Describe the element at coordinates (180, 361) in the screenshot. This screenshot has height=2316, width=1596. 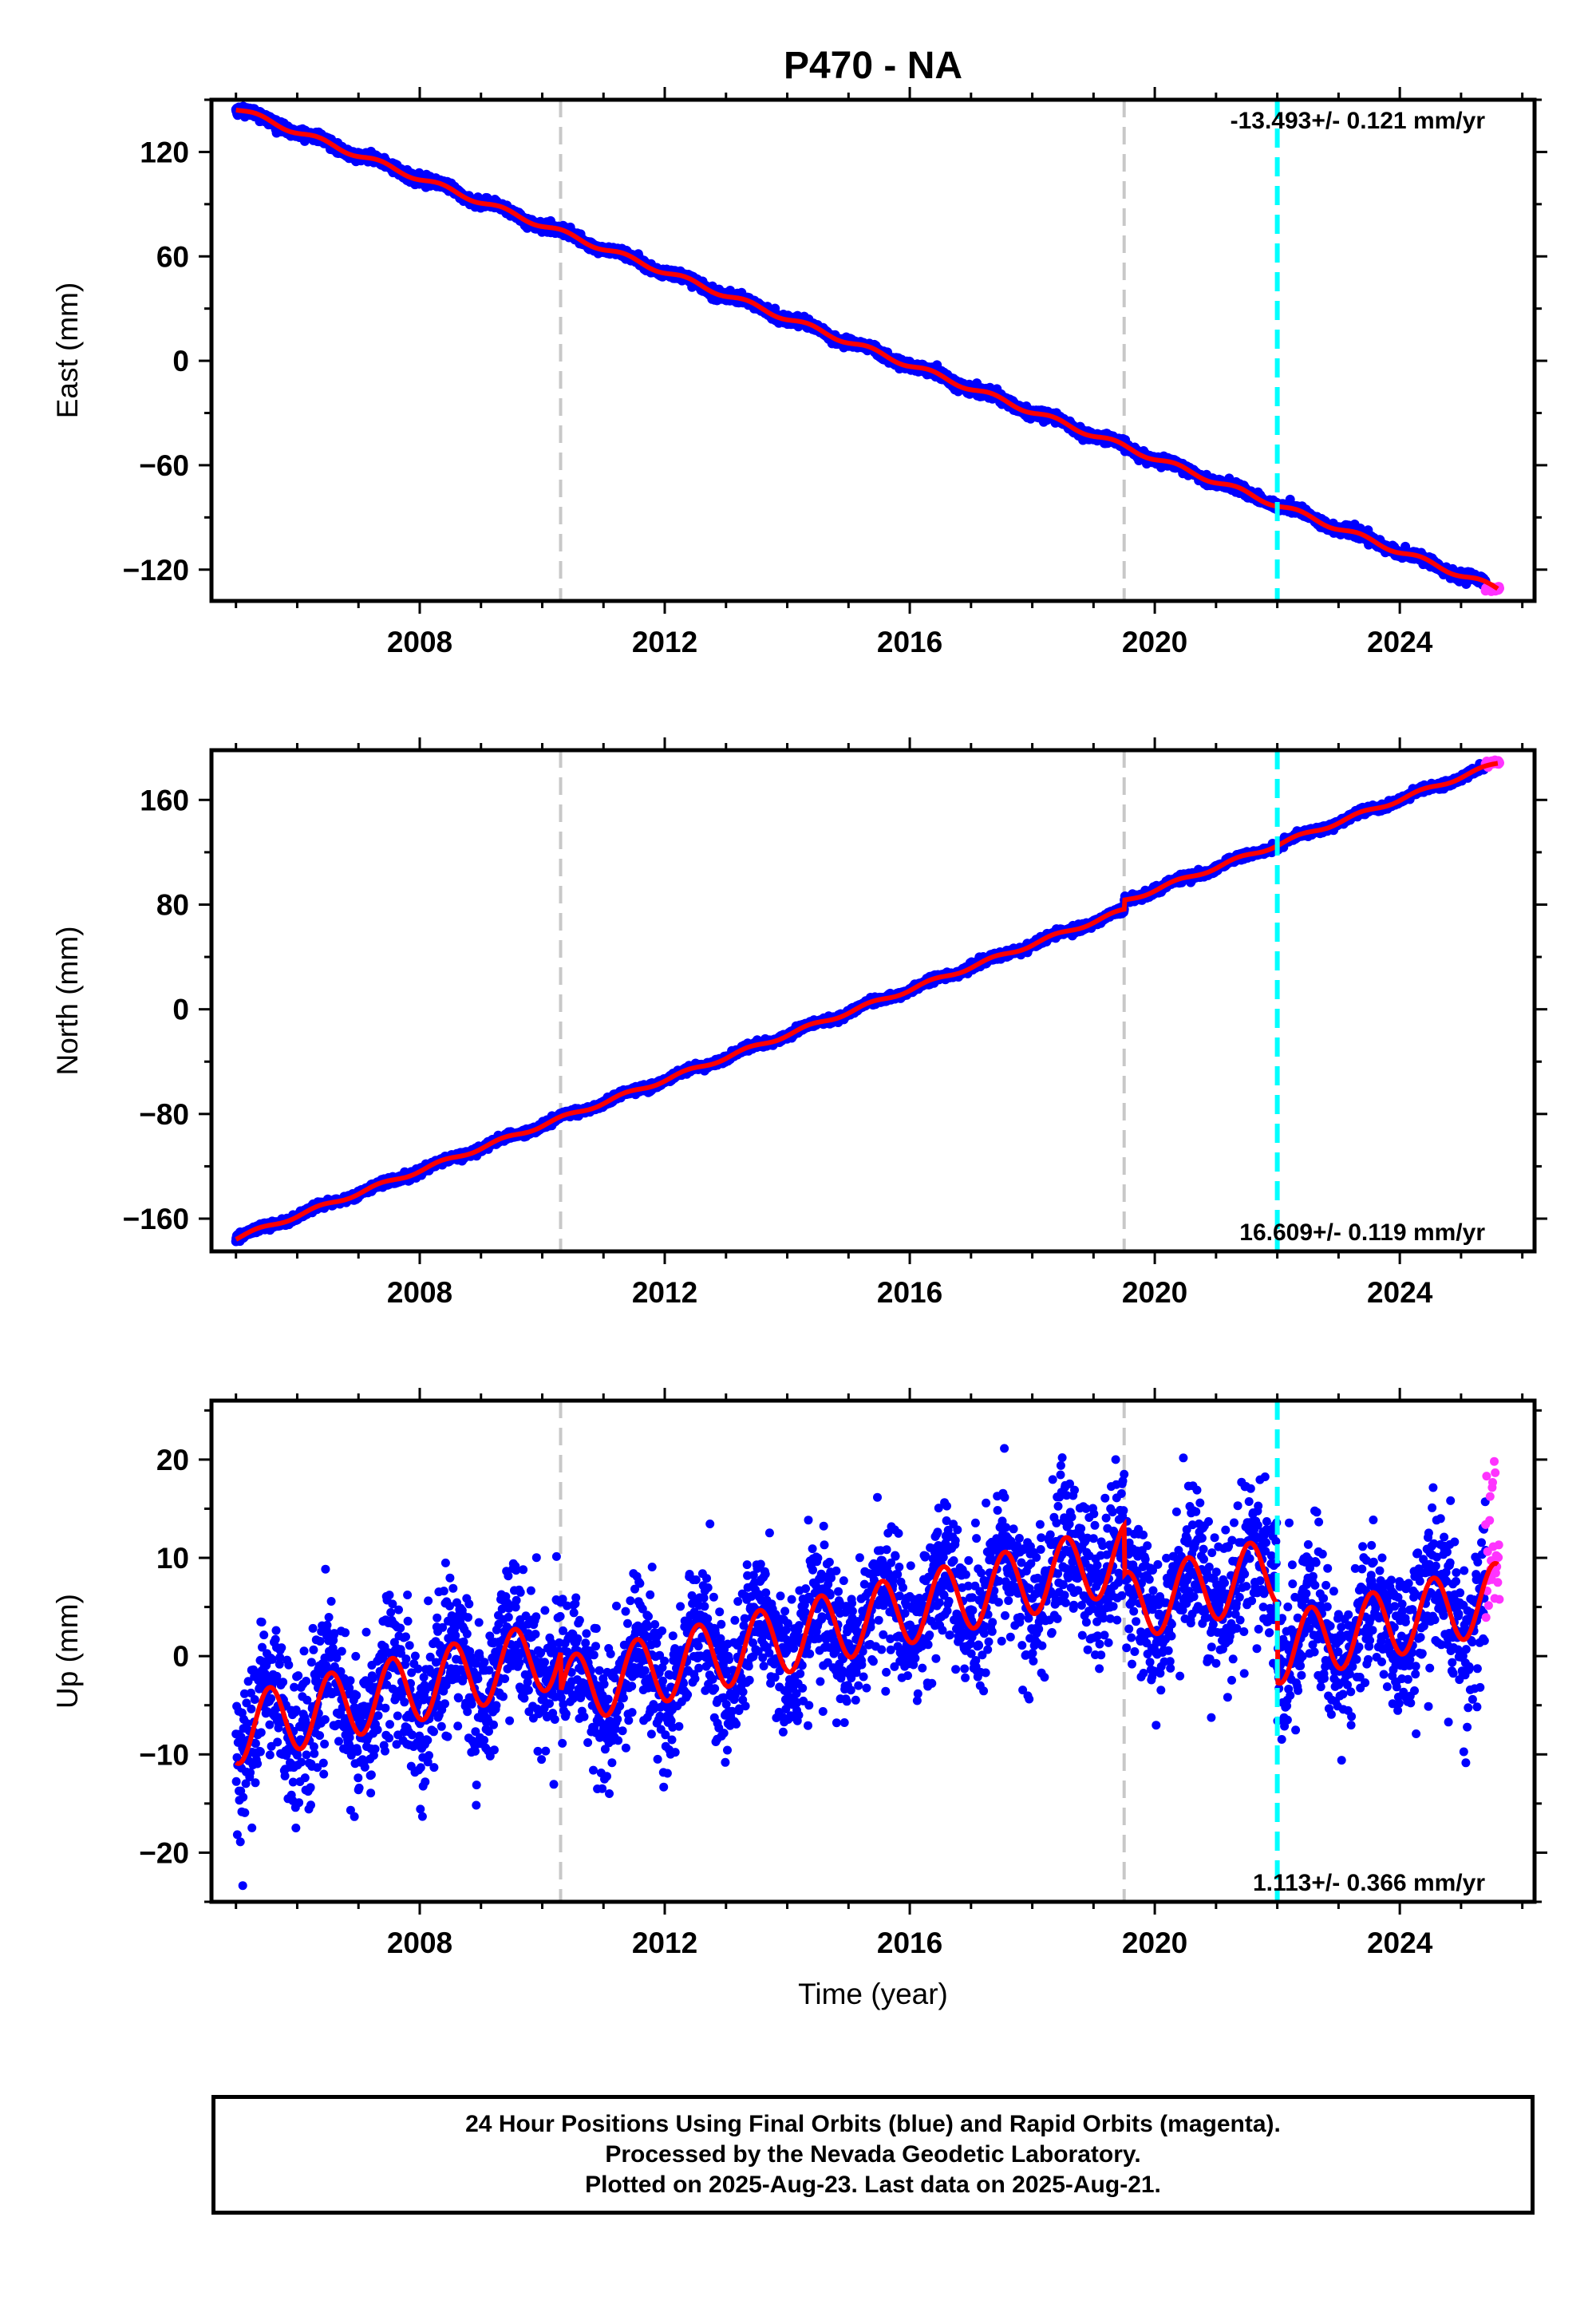
I see `y-tick-label: 0` at that location.